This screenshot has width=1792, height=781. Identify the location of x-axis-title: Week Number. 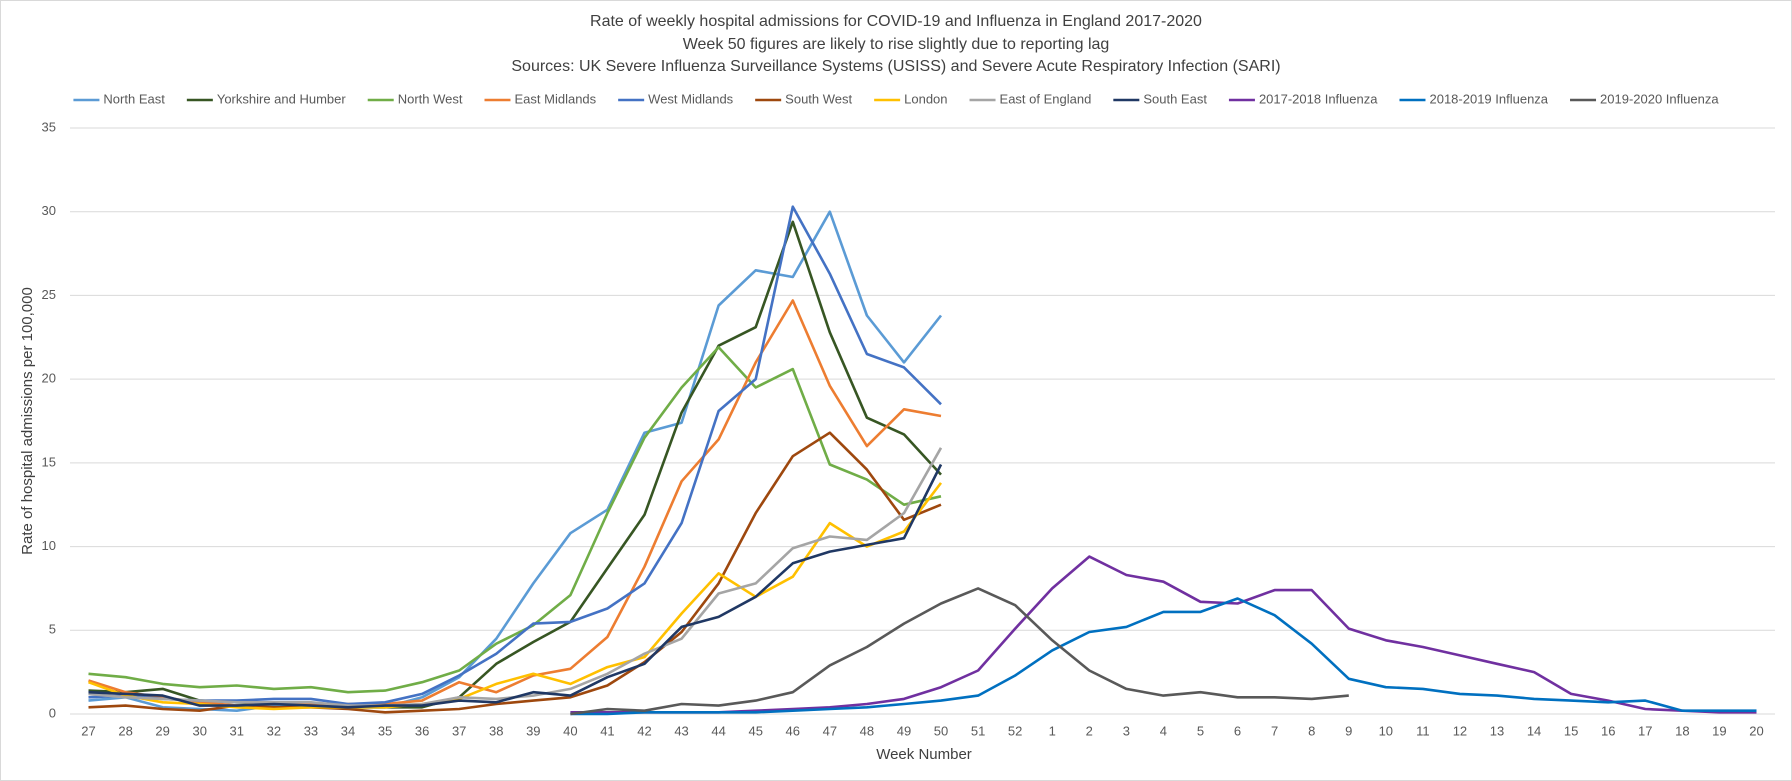
(924, 754).